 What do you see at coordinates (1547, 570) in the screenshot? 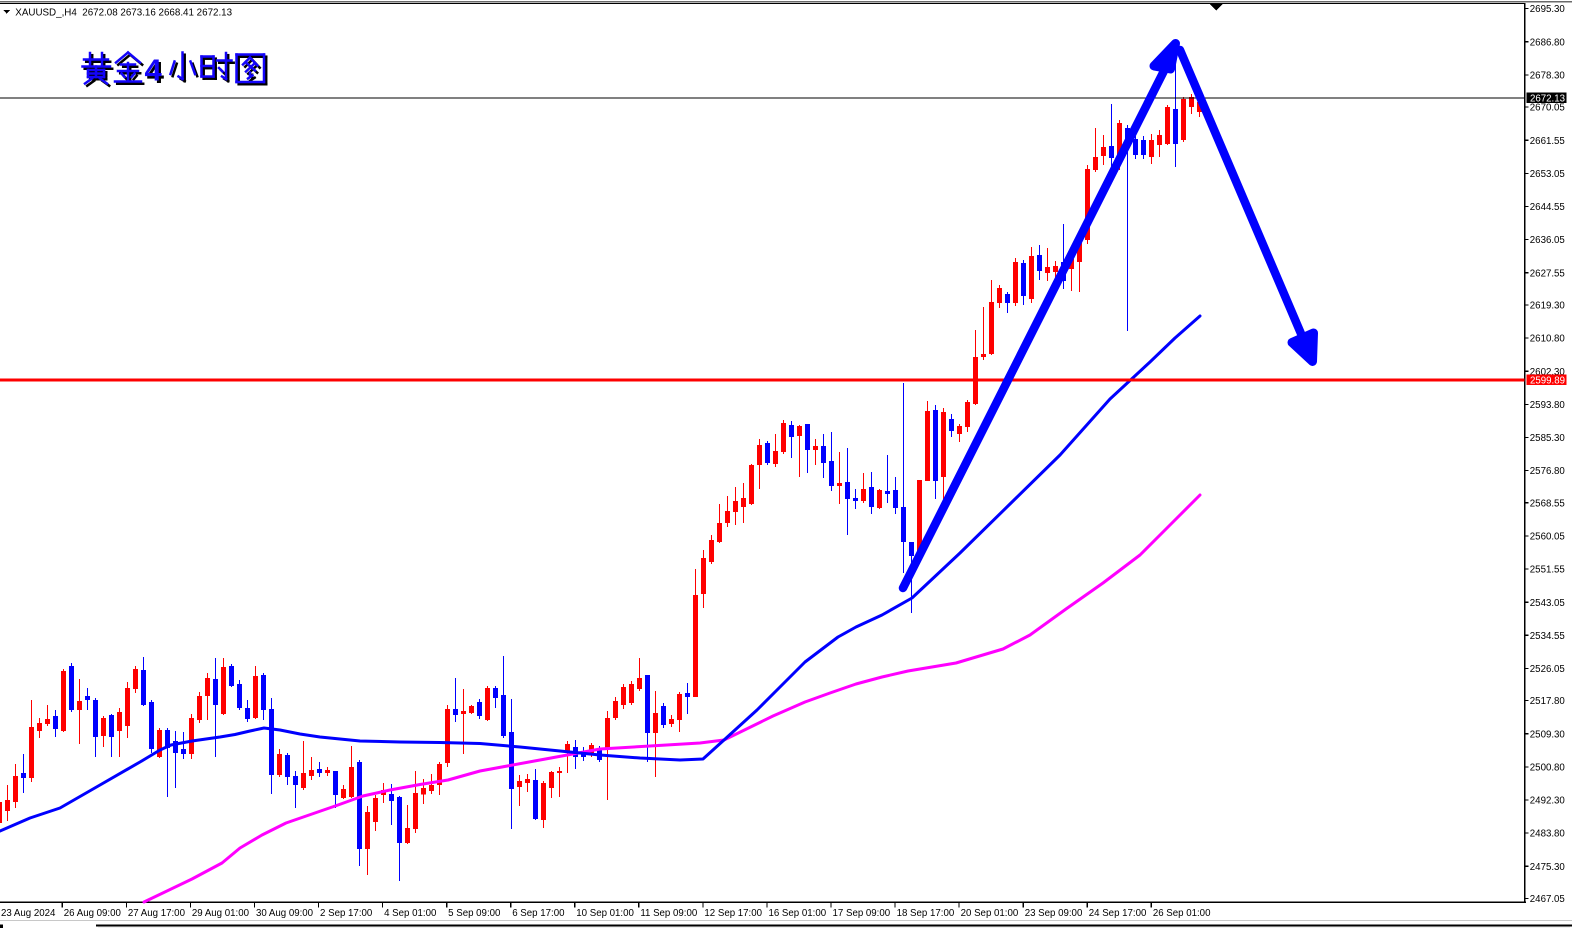
I see `svg-text: 2551.55` at bounding box center [1547, 570].